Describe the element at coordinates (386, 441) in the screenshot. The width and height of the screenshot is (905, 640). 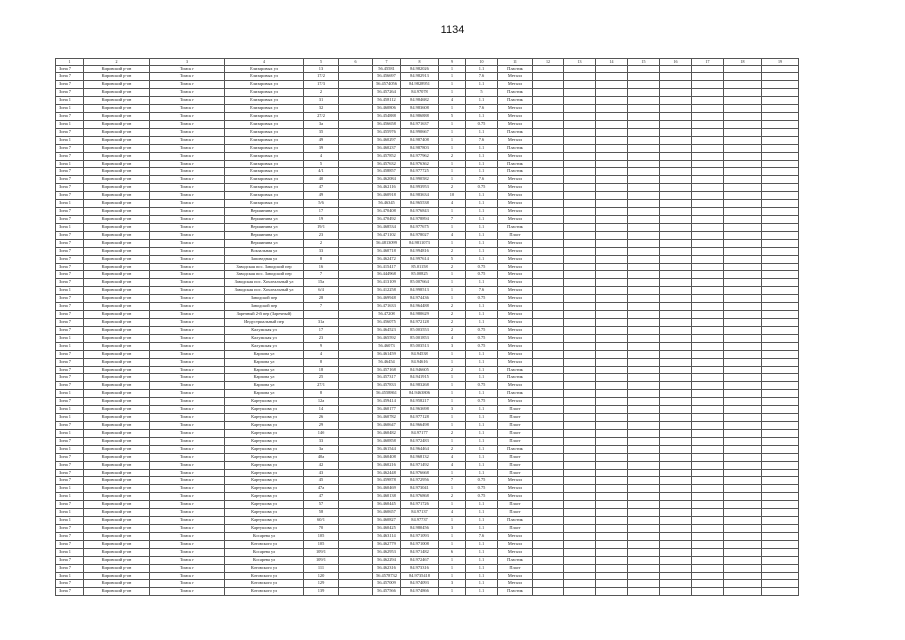
I see `latitude-cell: 56.460858` at that location.